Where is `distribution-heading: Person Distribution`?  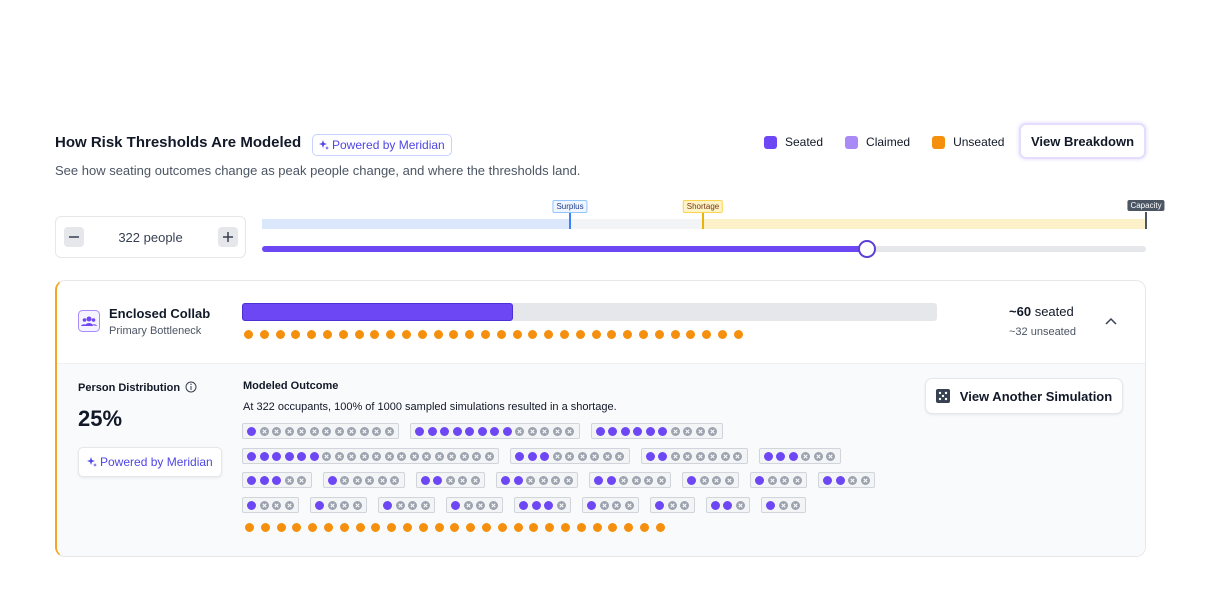
distribution-heading: Person Distribution is located at coordinates (137, 387).